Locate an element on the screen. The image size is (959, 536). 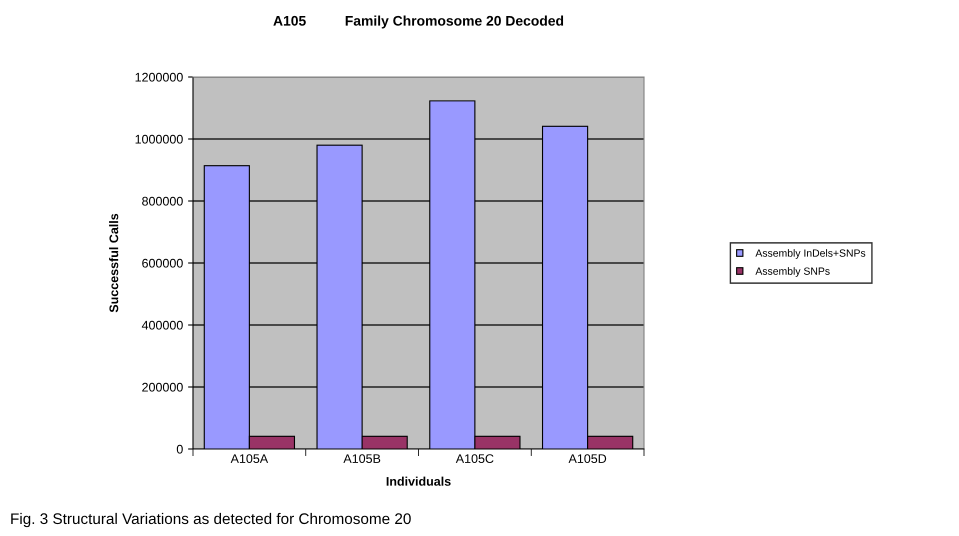
y-tick-label: 400000 is located at coordinates (162, 325).